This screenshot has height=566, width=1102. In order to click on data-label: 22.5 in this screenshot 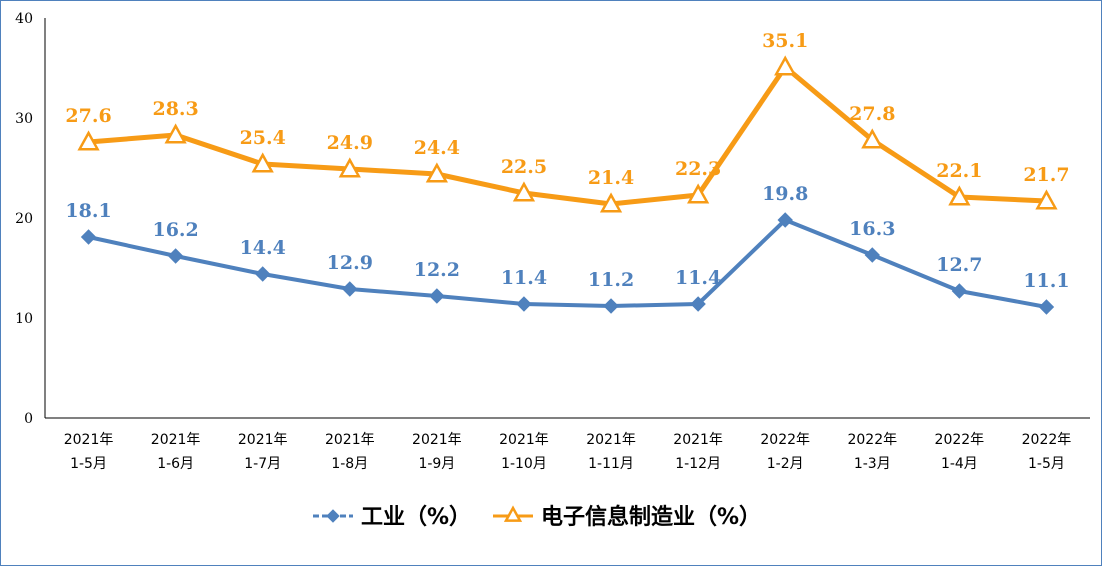, I will do `click(524, 167)`.